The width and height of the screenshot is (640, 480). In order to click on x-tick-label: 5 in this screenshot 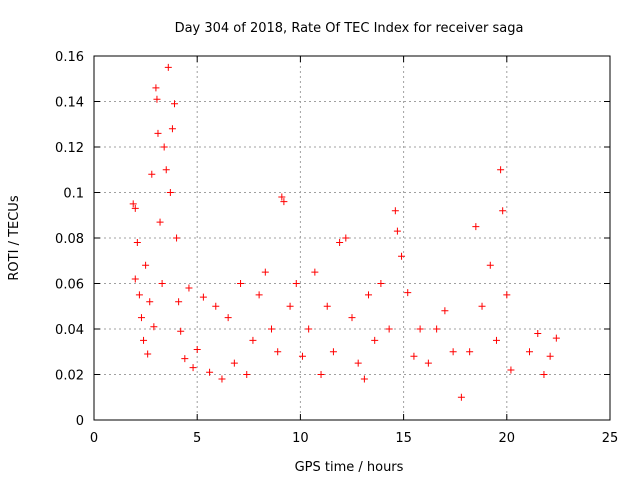, I will do `click(197, 438)`.